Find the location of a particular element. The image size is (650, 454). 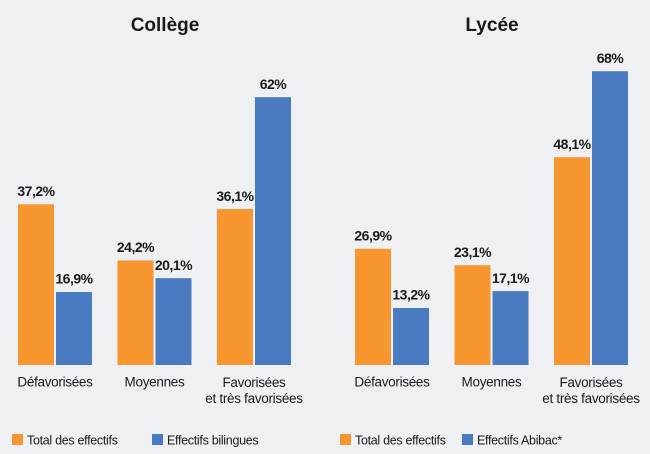

data-label: 23,1% is located at coordinates (473, 252).